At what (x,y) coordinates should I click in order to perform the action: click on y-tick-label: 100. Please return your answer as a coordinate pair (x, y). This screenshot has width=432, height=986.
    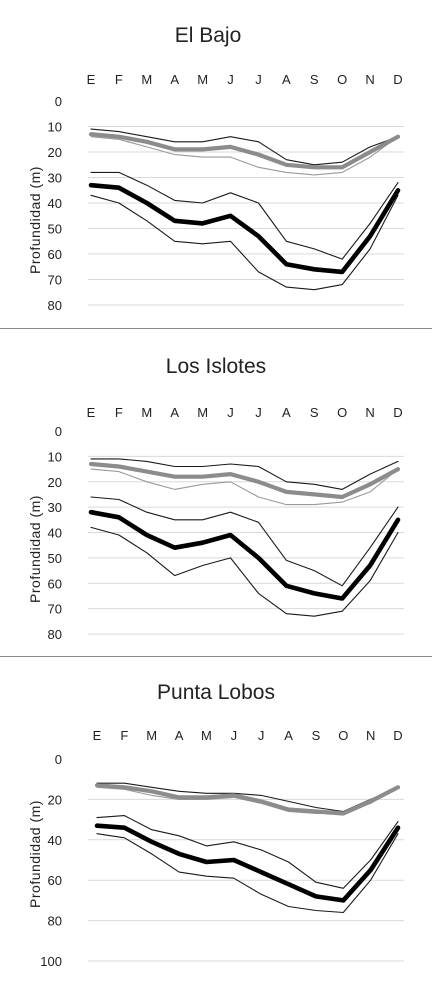
    Looking at the image, I should click on (51, 961).